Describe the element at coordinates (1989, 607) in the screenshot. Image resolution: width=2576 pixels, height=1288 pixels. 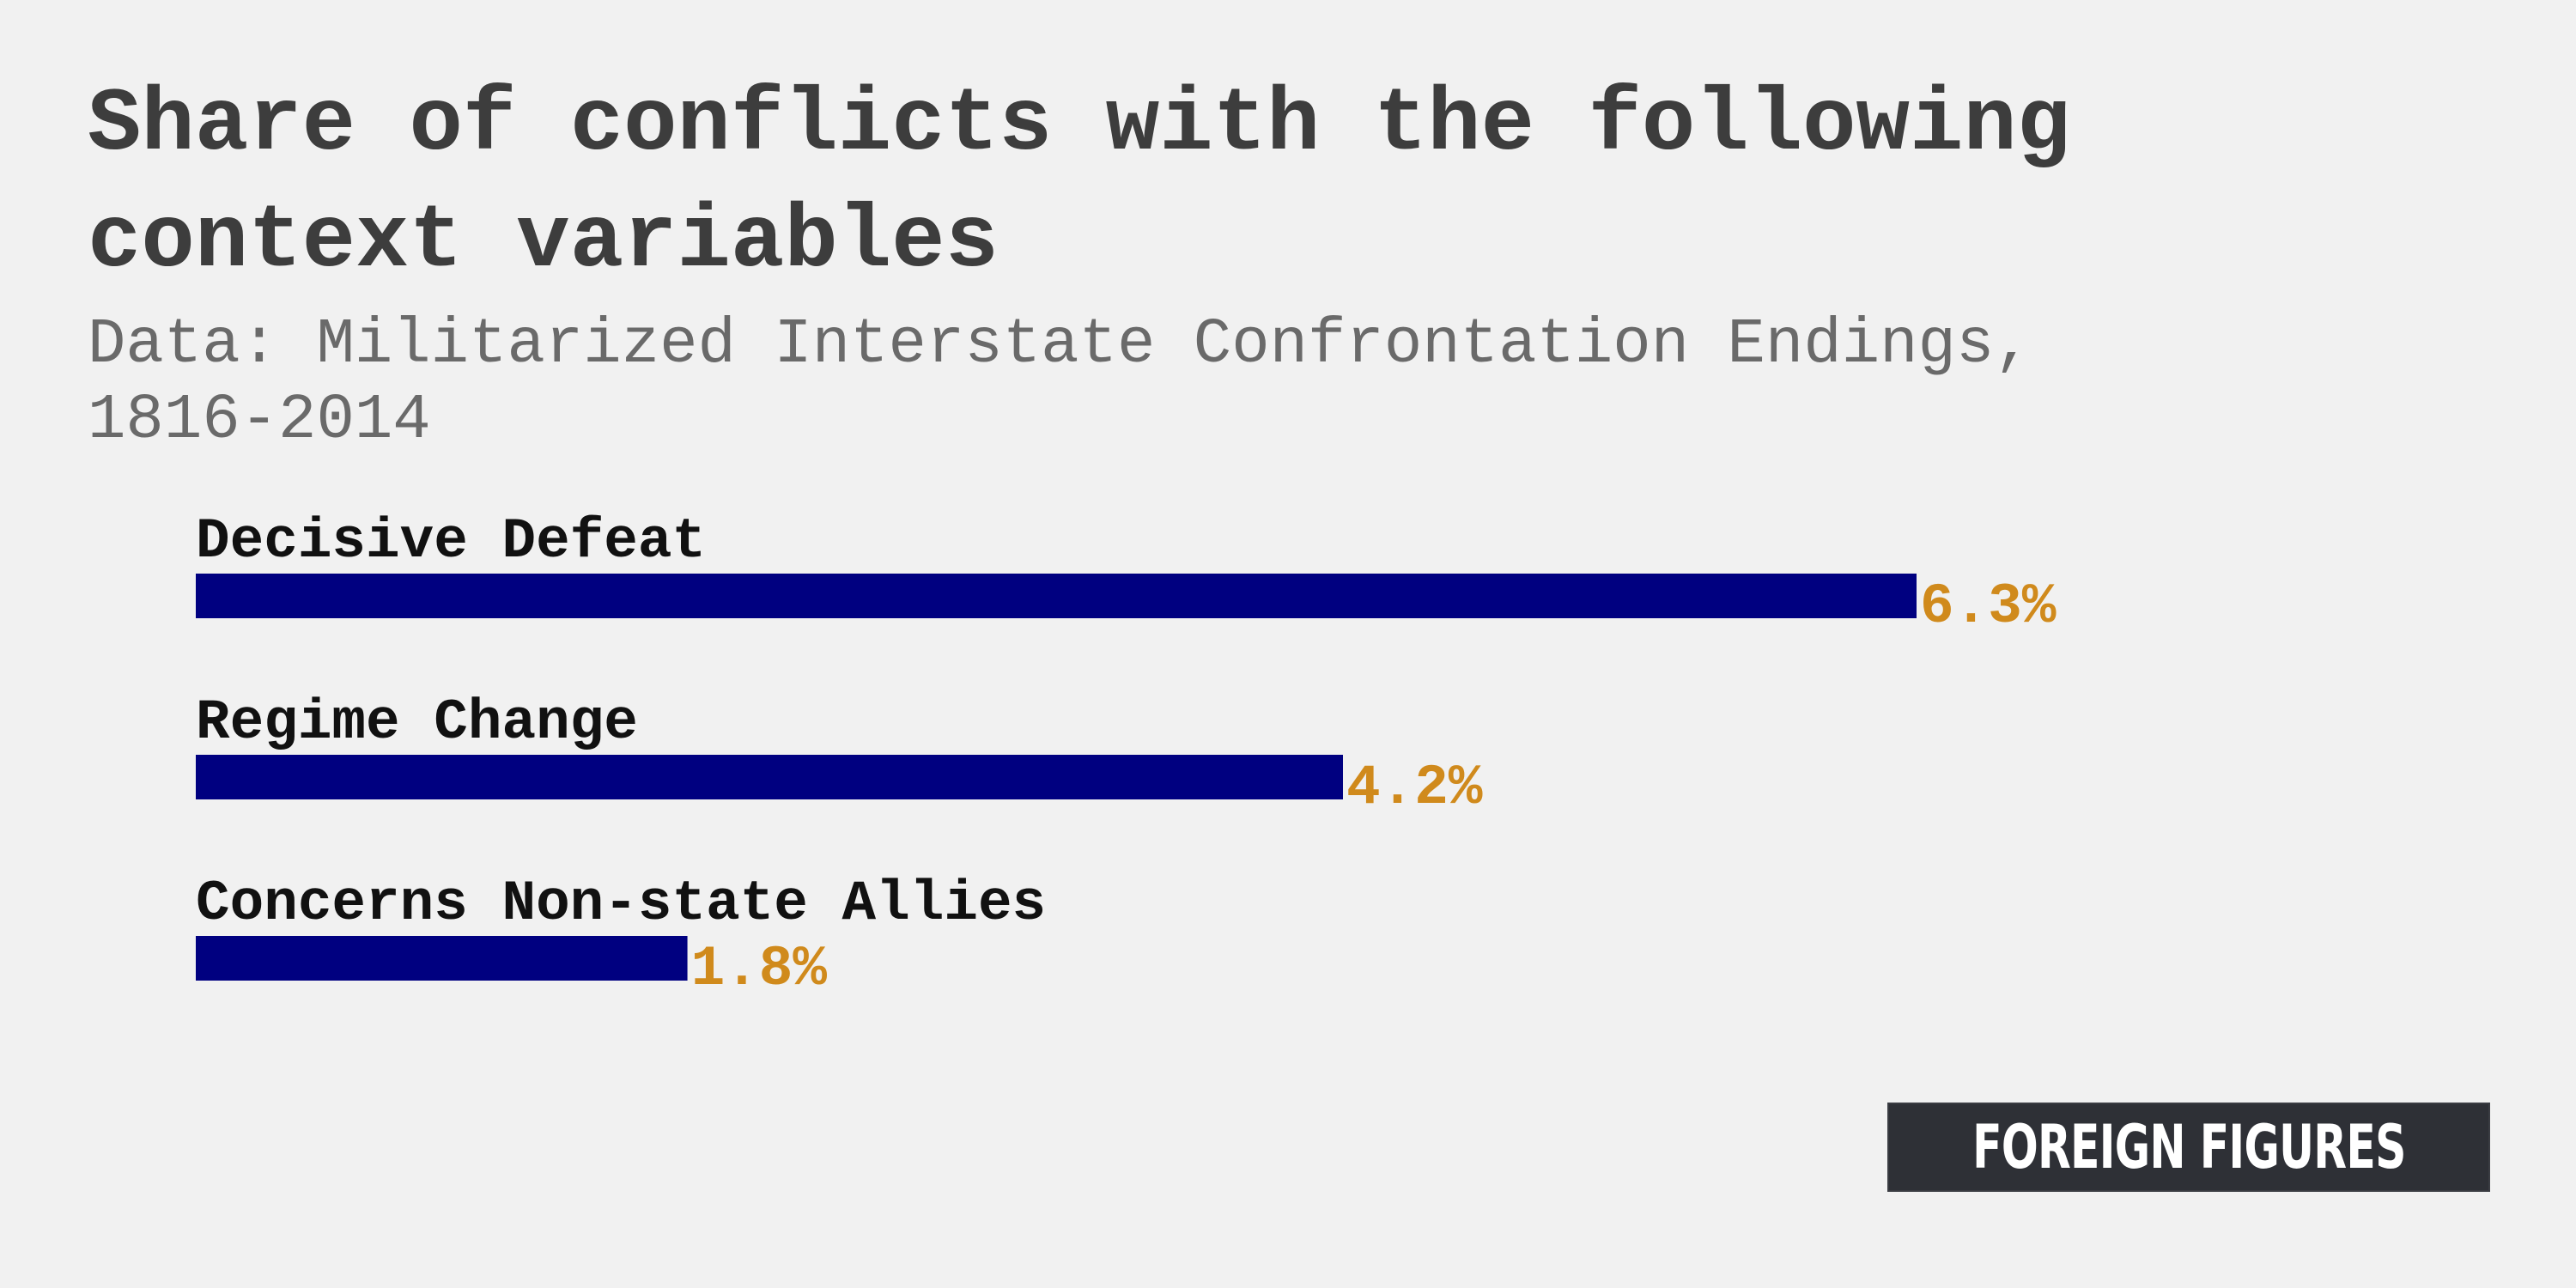
I see `value-label: 6.3%` at that location.